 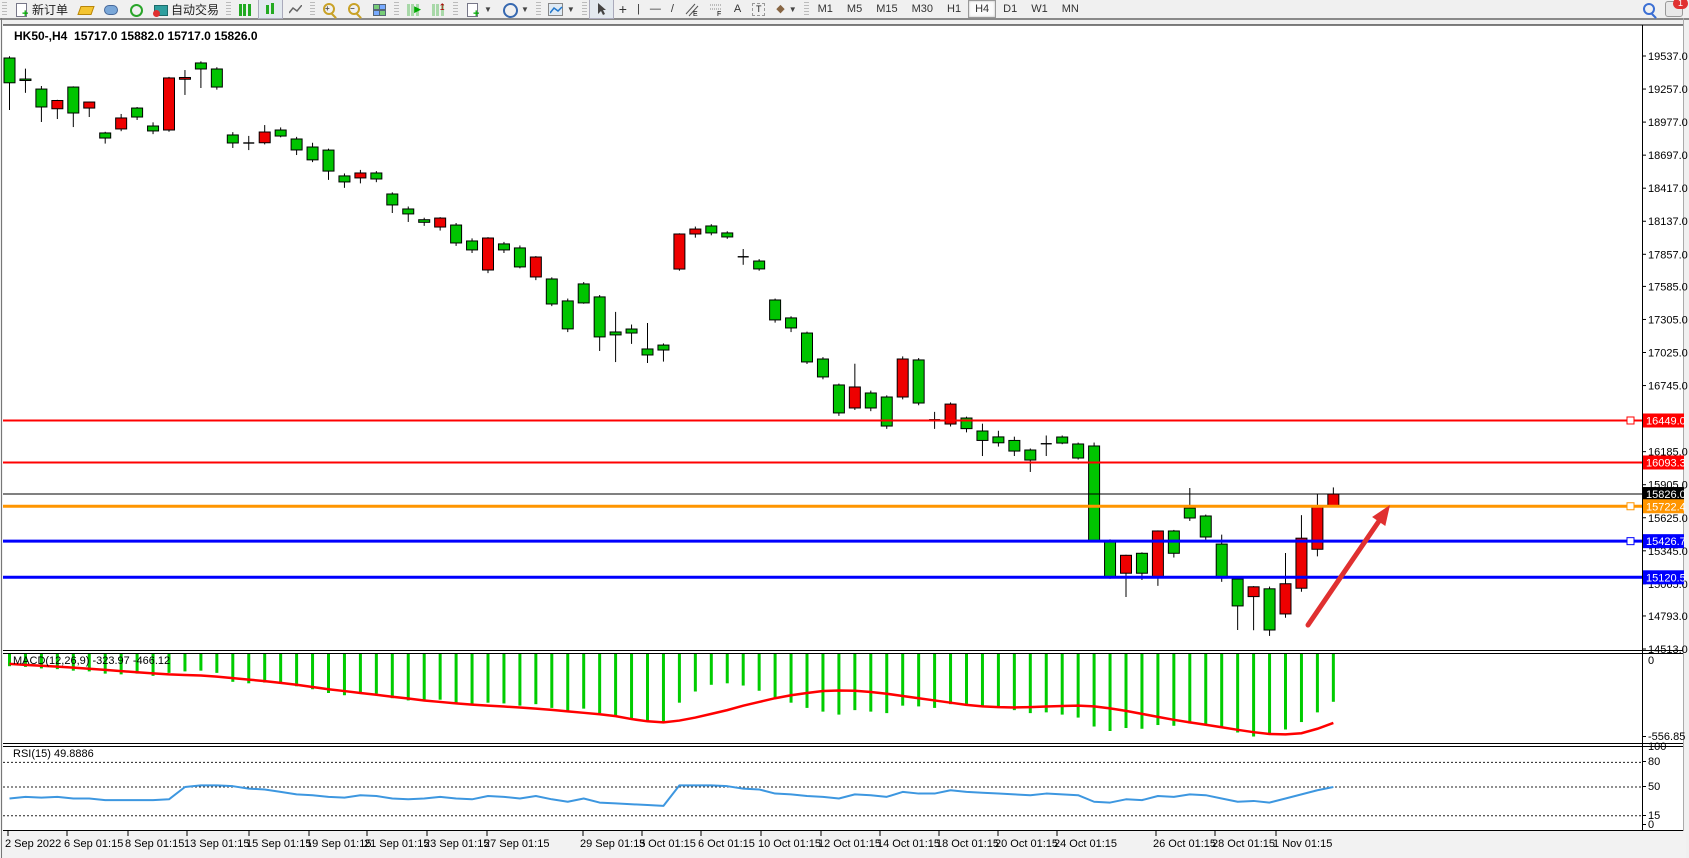 I want to click on price-tick-label: 18977.0, so click(x=1668, y=123).